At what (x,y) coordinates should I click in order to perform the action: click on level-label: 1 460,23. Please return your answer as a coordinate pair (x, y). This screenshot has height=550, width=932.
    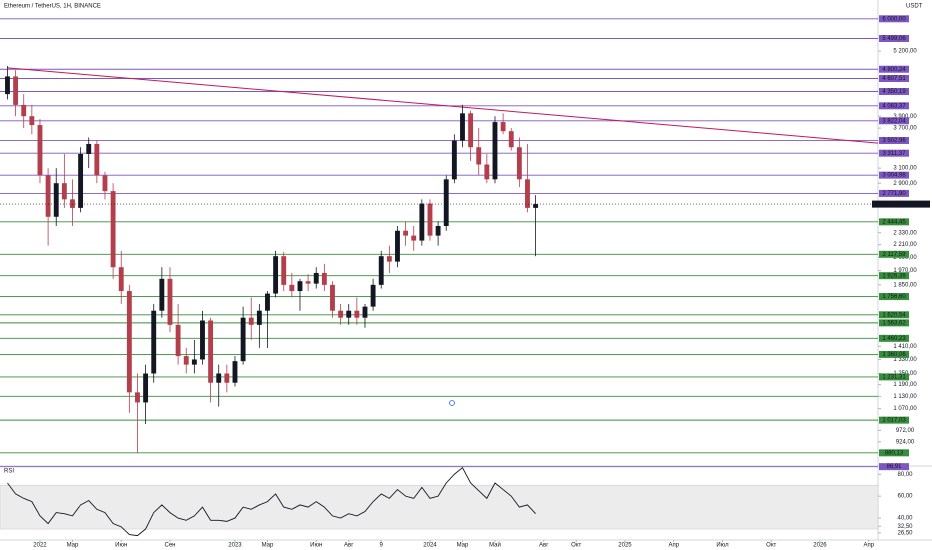
    Looking at the image, I should click on (894, 339).